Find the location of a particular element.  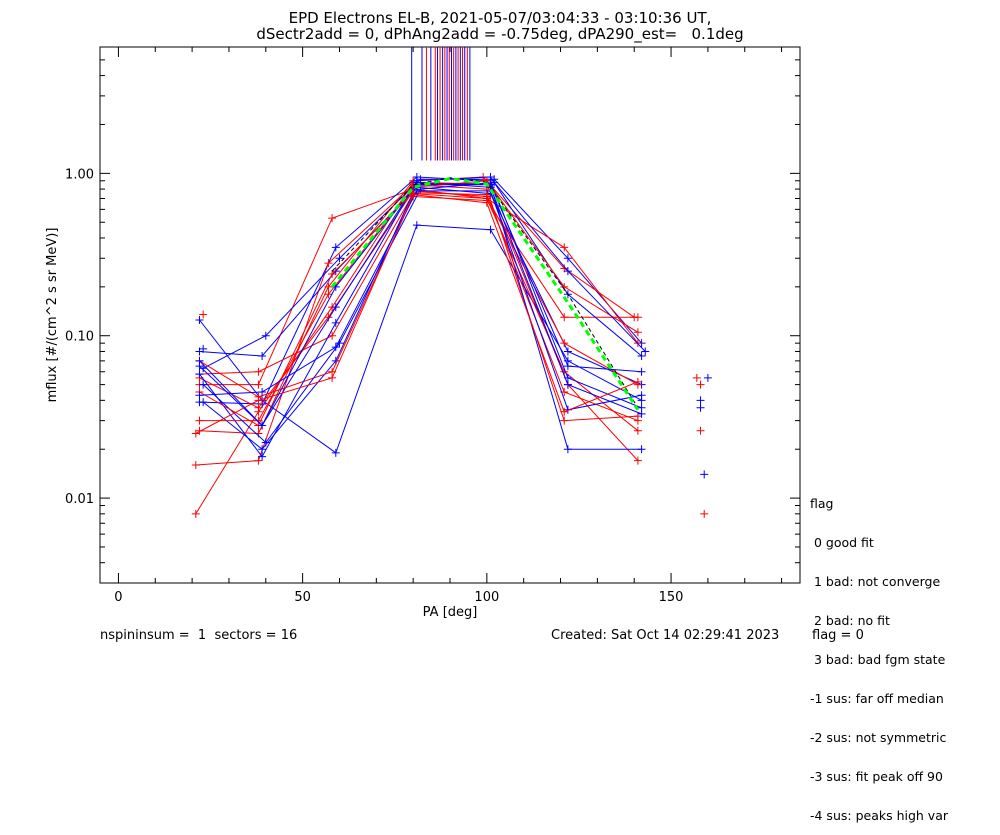

green-fit-line is located at coordinates (485, 293).